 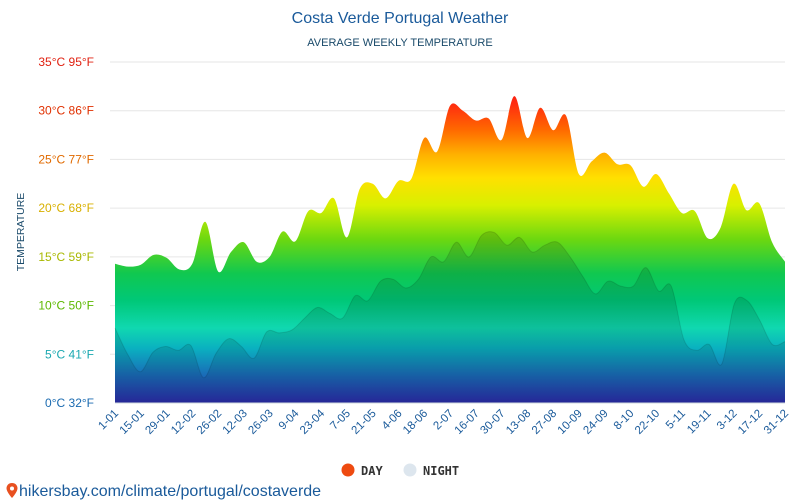 What do you see at coordinates (313, 422) in the screenshot?
I see `x-tick-label: 23-04` at bounding box center [313, 422].